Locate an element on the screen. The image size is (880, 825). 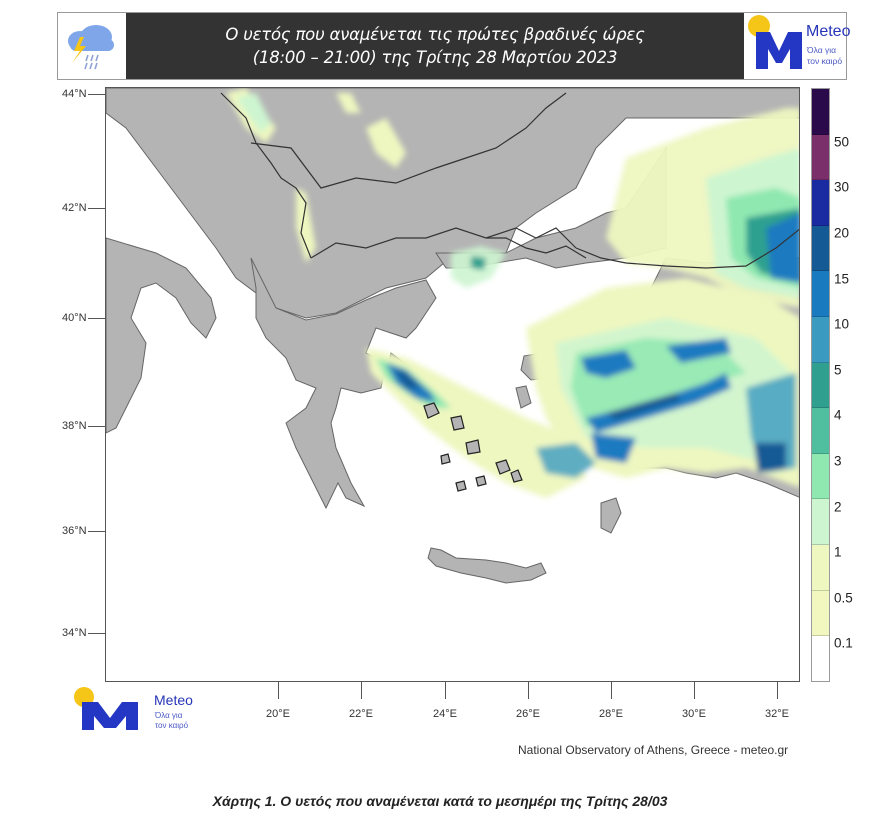
colorbar-label-15: 15 is located at coordinates (842, 279).